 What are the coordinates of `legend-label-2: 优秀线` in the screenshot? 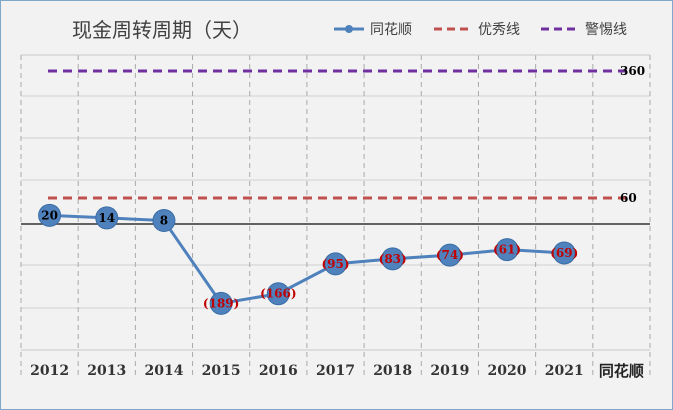 It's located at (499, 30).